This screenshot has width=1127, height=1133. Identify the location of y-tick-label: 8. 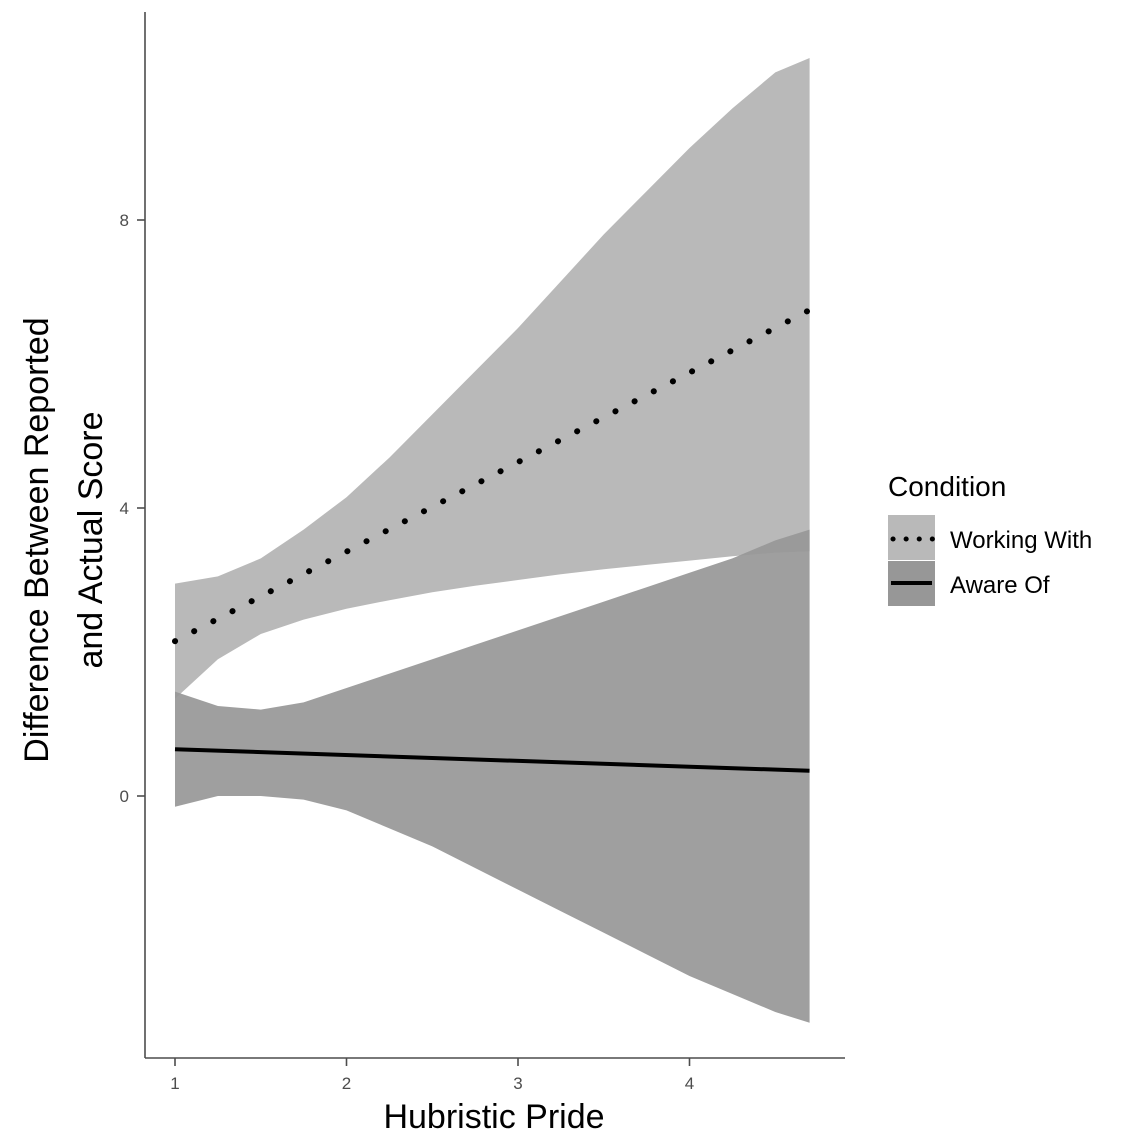
(124, 220).